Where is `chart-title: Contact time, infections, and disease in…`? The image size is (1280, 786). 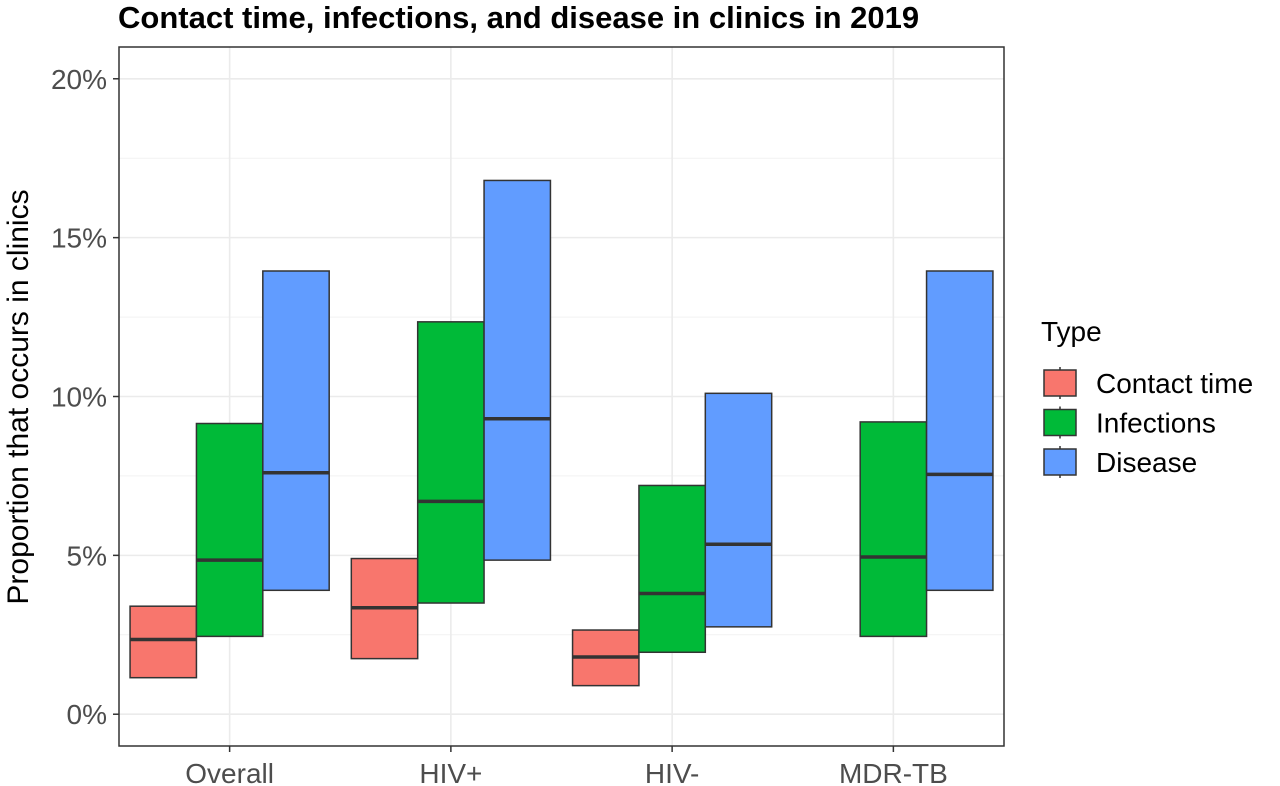 chart-title: Contact time, infections, and disease in… is located at coordinates (518, 17).